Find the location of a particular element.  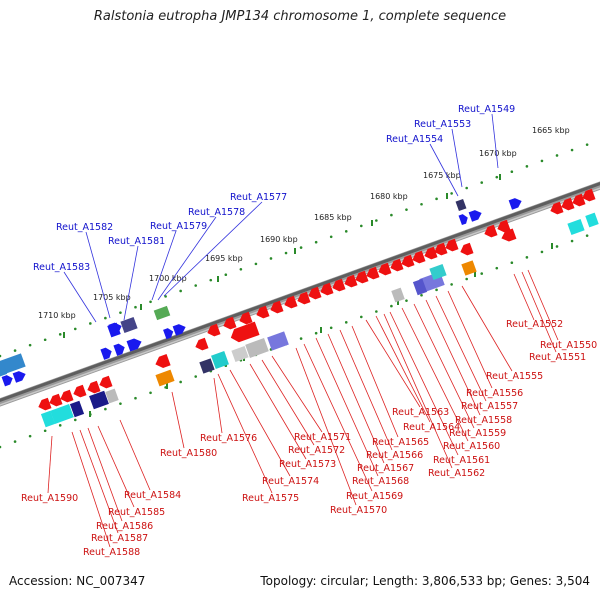

gene-label-bottom: Reut_A1552 is located at coordinates (534, 324).